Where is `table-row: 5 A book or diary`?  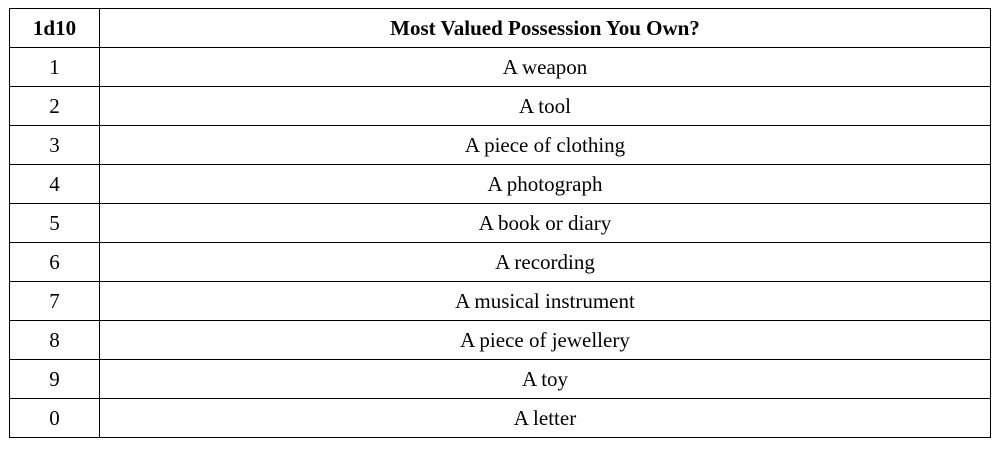
table-row: 5 A book or diary is located at coordinates (500, 223).